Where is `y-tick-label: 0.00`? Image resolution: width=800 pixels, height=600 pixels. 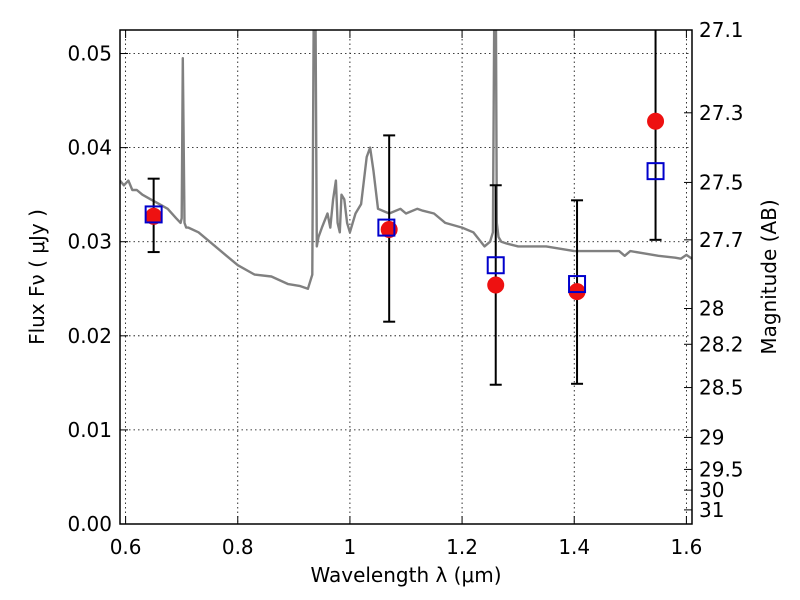 y-tick-label: 0.00 is located at coordinates (89, 524).